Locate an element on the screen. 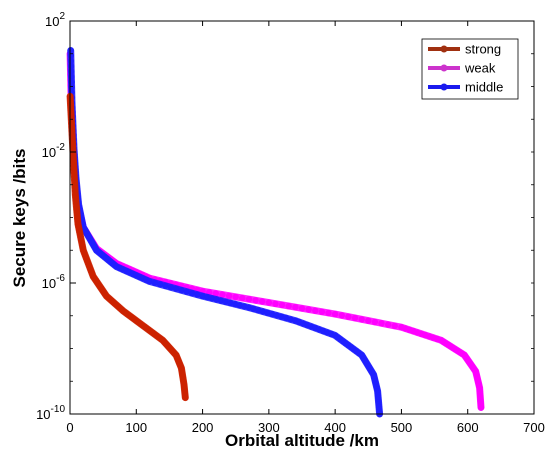  legend-marker-weak is located at coordinates (444, 68).